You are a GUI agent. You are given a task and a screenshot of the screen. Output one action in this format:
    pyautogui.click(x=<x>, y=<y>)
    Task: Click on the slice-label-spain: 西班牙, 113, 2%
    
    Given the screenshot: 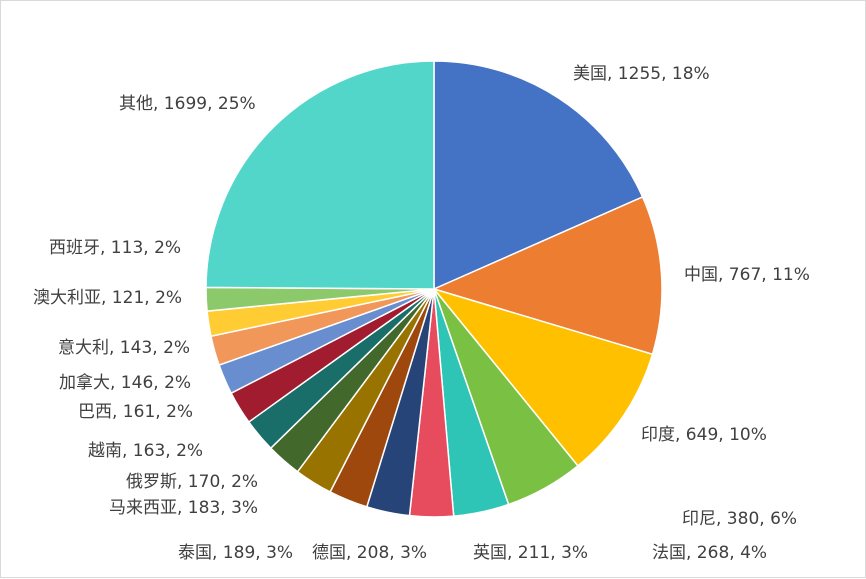 What is the action you would take?
    pyautogui.click(x=115, y=248)
    